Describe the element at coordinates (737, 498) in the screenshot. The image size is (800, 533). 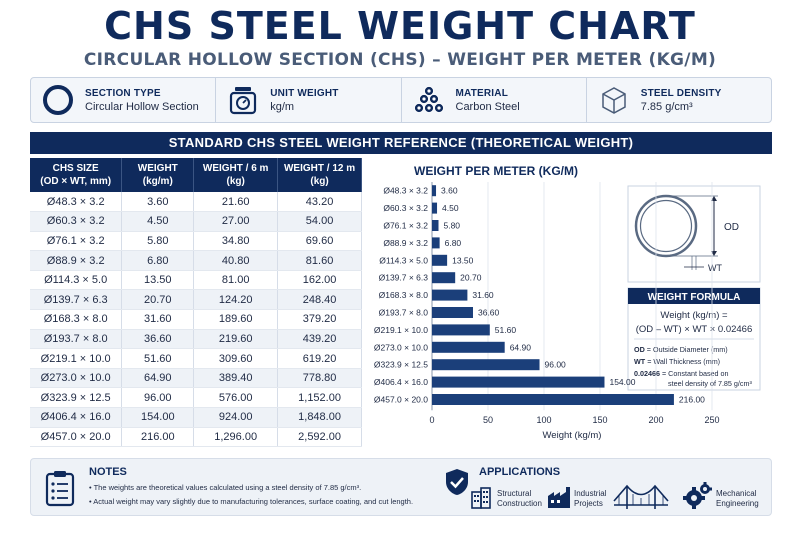
I see `app-mechanical-engineering: Mechanical Engineering` at that location.